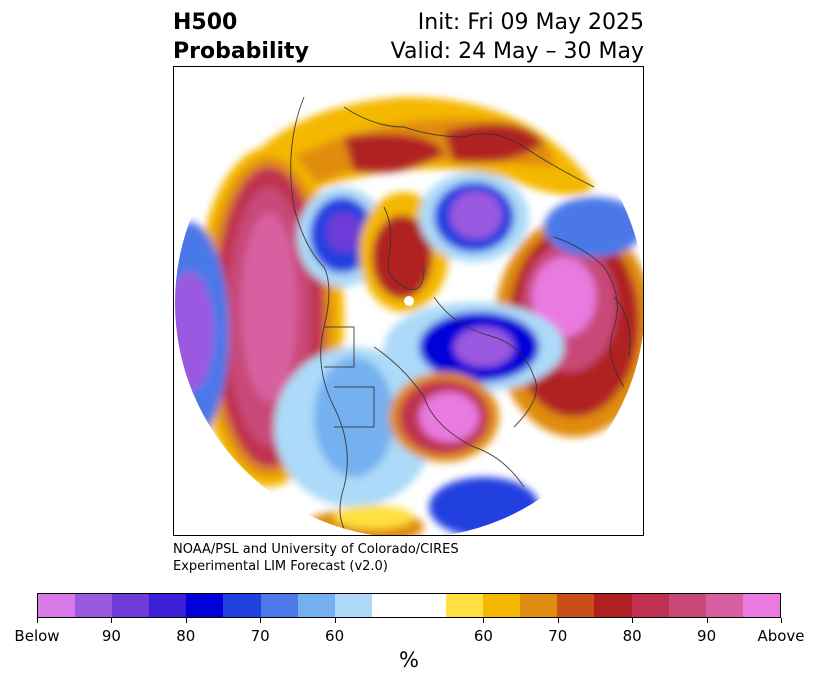 The image size is (819, 686). I want to click on init-date: Init: Fri 09 May 2025, so click(530, 22).